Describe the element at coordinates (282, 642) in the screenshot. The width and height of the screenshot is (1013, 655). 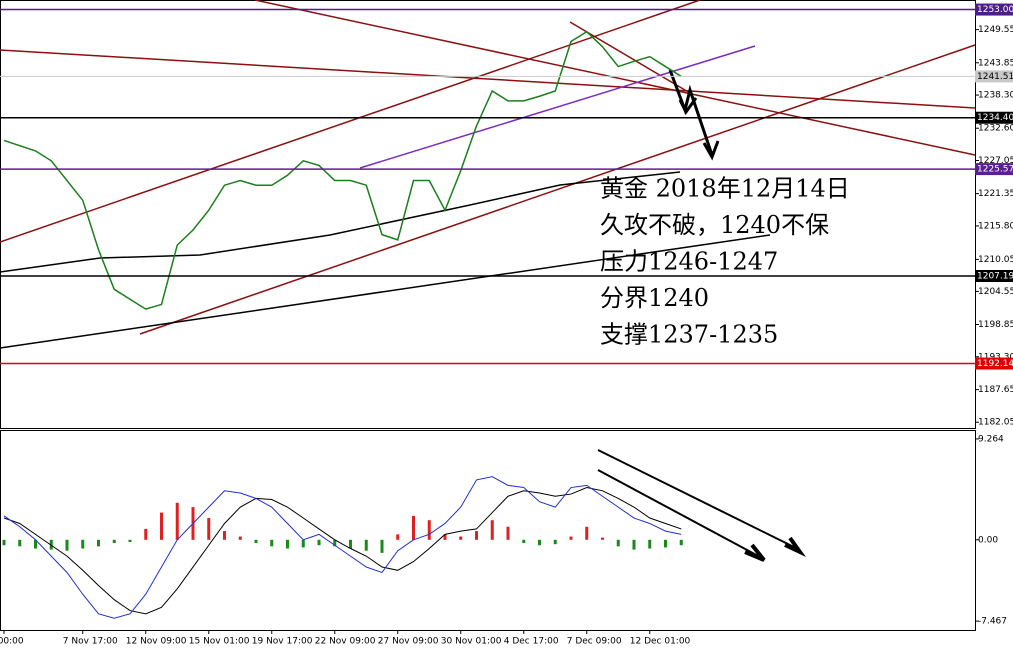
I see `x-tick-label: 19 Nov 17:00` at that location.